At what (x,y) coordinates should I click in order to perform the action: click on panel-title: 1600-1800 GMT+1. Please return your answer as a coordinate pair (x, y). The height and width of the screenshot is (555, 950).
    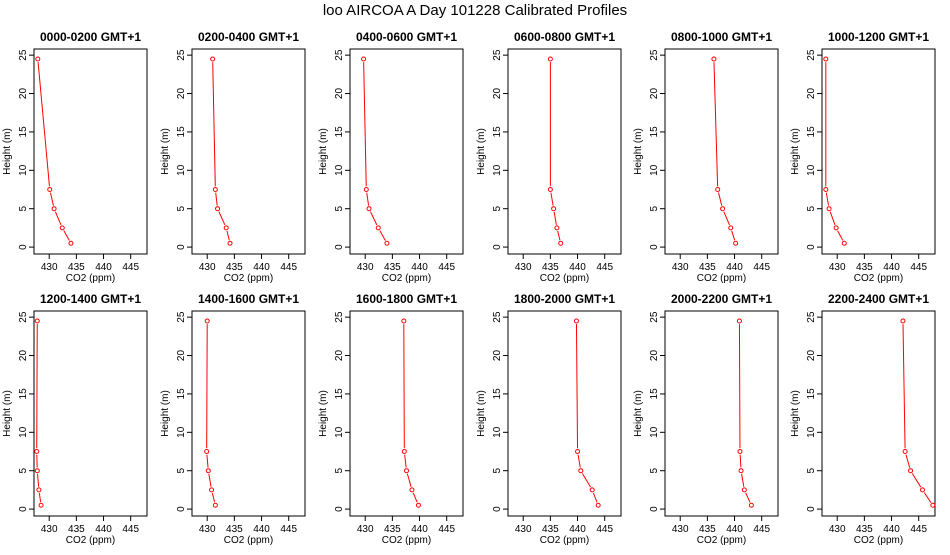
    Looking at the image, I should click on (406, 299).